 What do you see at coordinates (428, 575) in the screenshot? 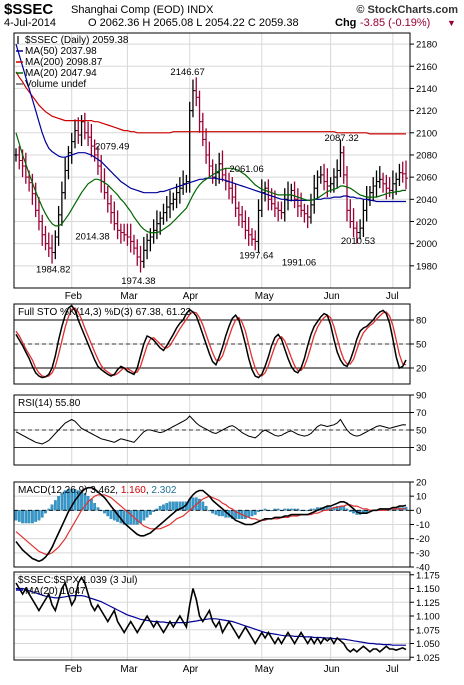
I see `ratio-axis-tick-label: 1.175` at bounding box center [428, 575].